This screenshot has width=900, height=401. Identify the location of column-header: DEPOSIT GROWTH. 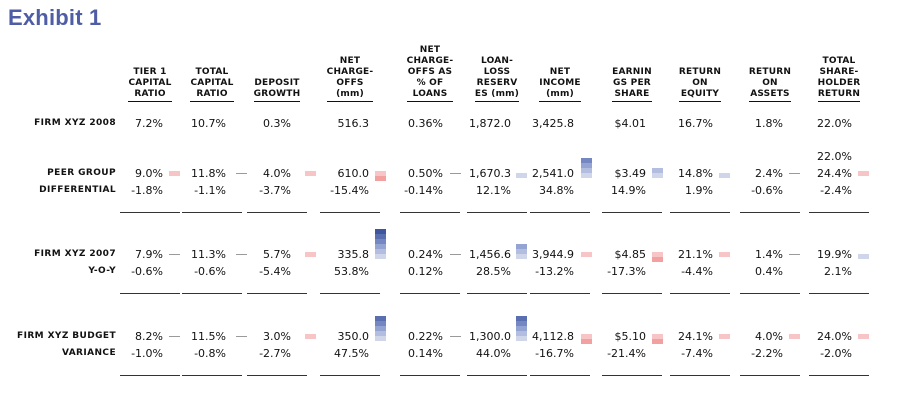
(277, 70).